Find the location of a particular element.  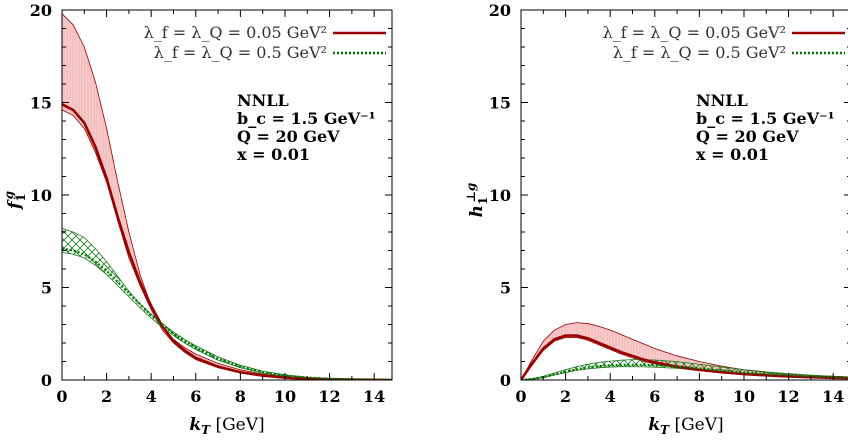

bands-right is located at coordinates (684, 351).